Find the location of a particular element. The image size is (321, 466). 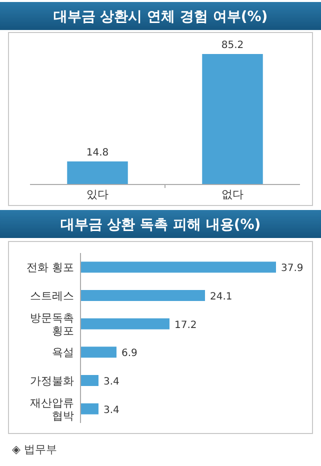

x-tick-label: 없다 is located at coordinates (233, 194).